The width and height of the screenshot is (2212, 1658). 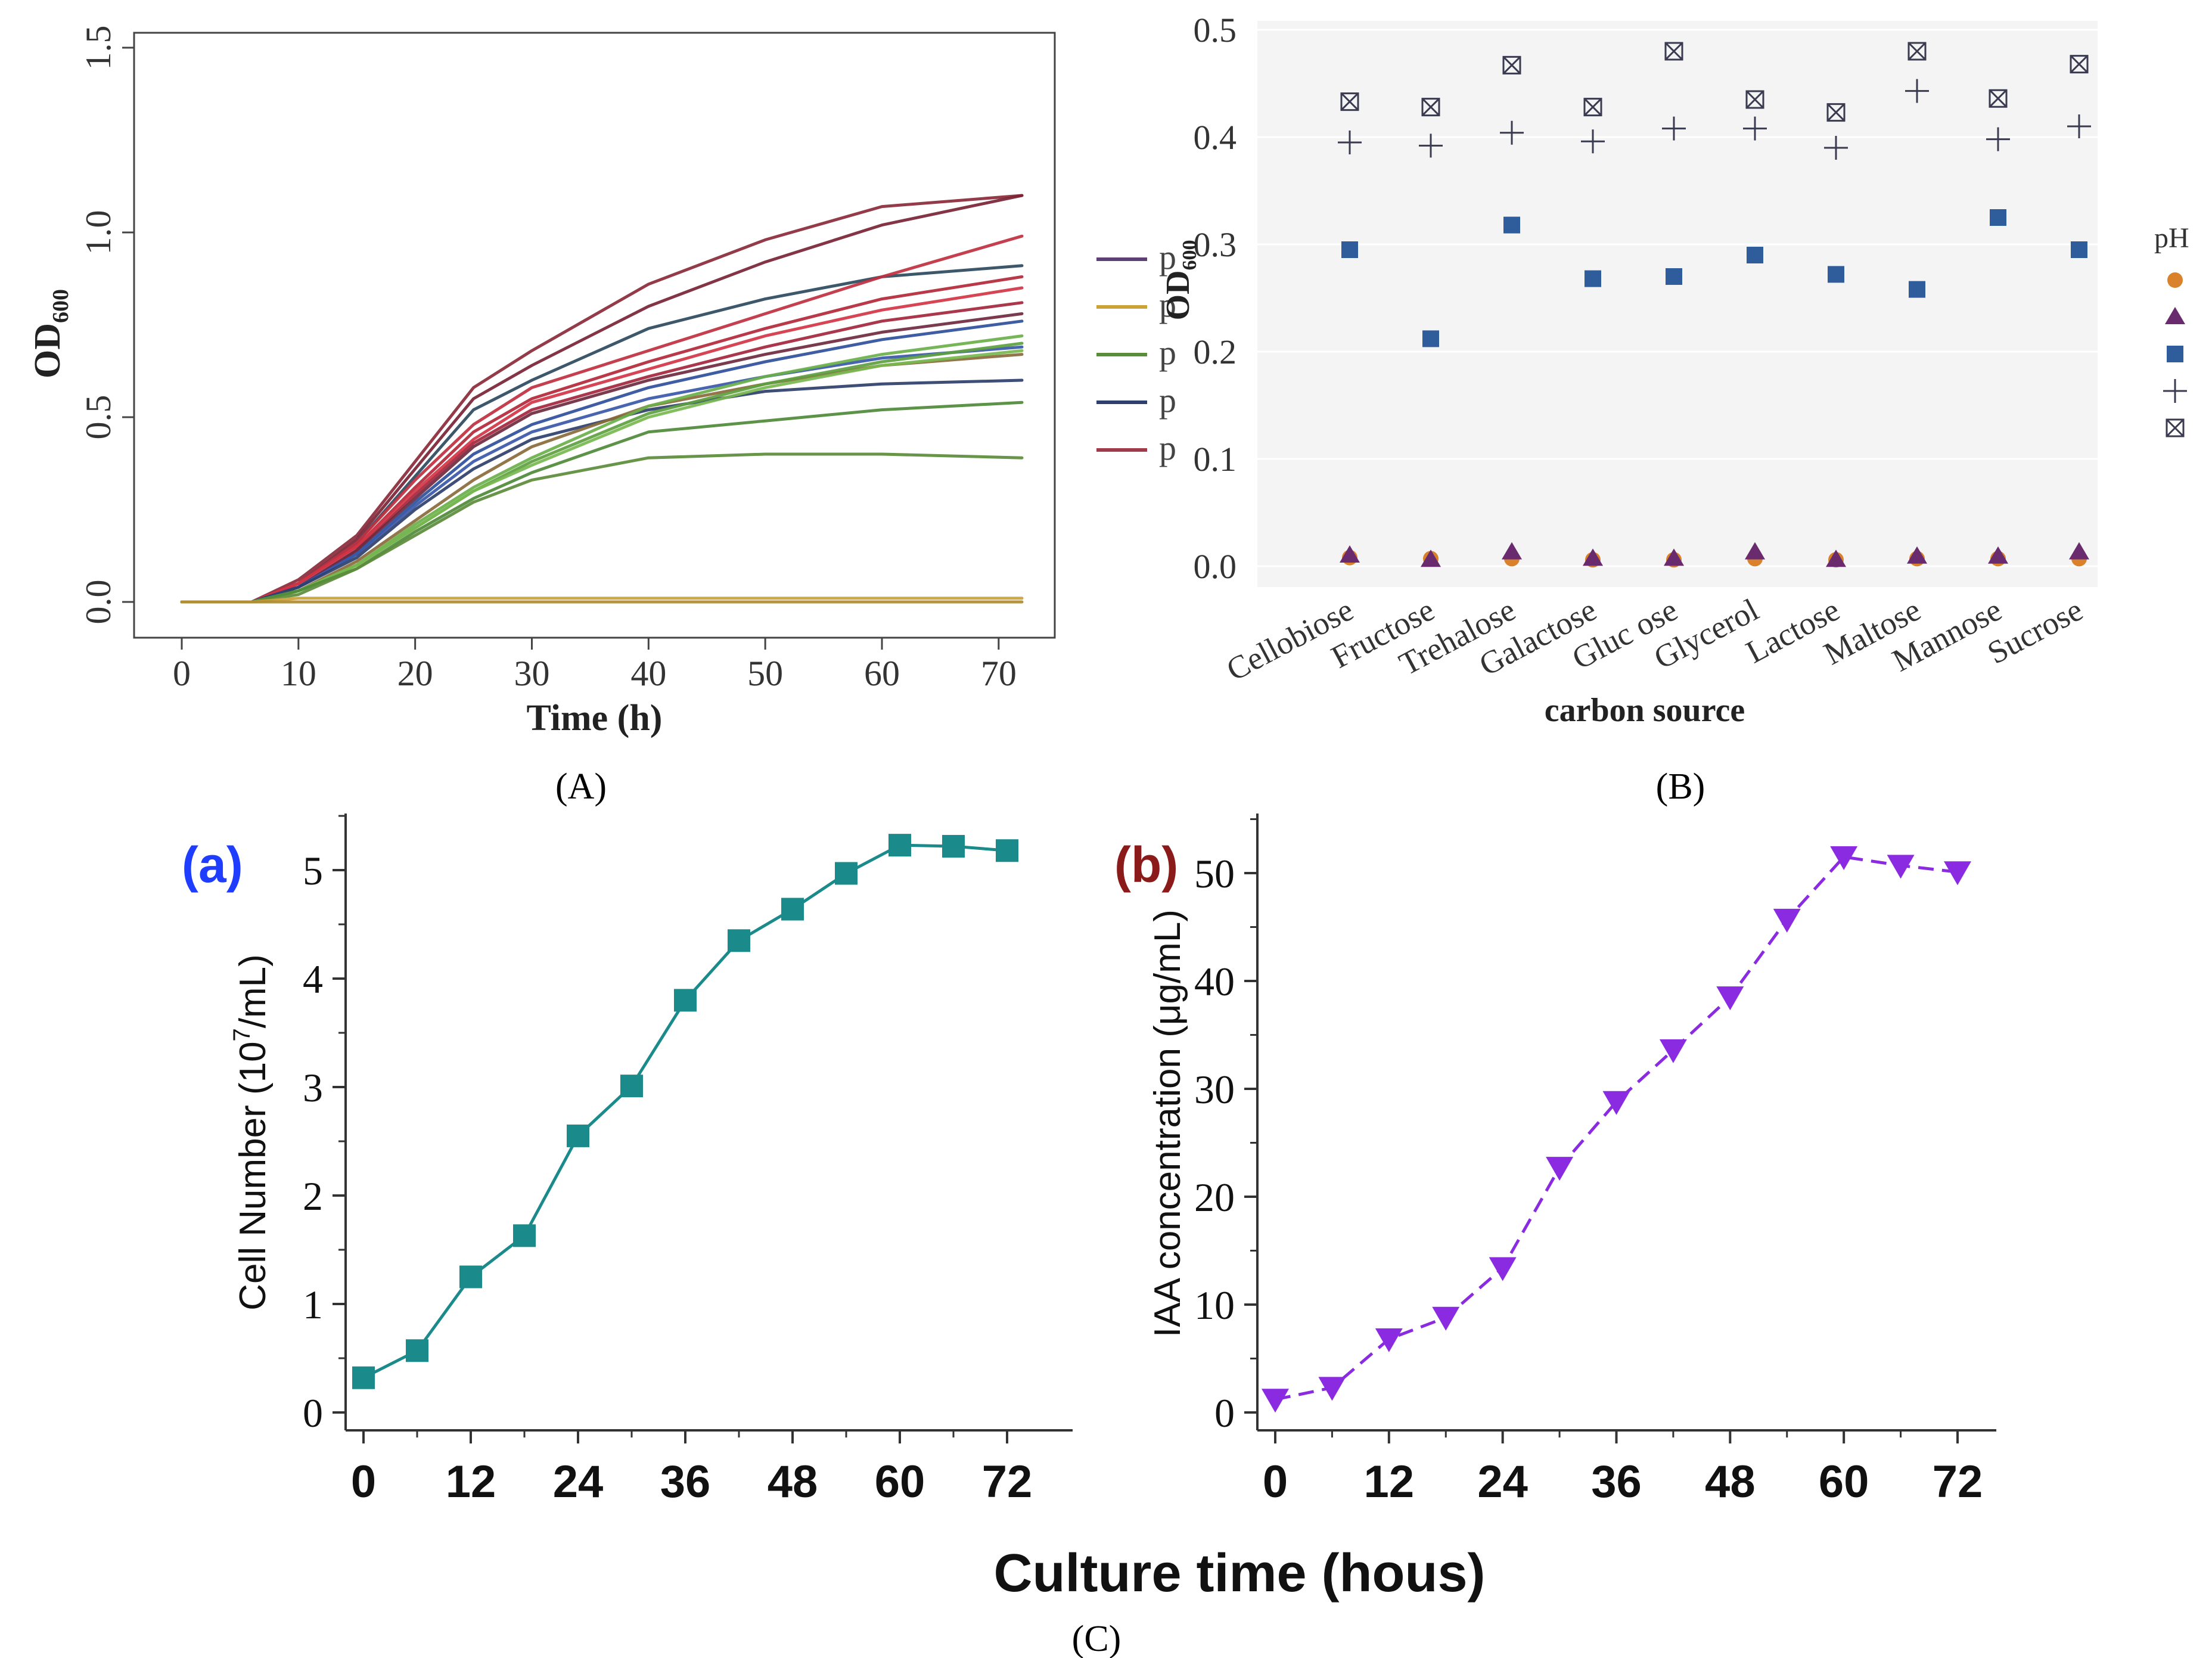 What do you see at coordinates (2171, 329) in the screenshot?
I see `panel-b-legend: pH` at bounding box center [2171, 329].